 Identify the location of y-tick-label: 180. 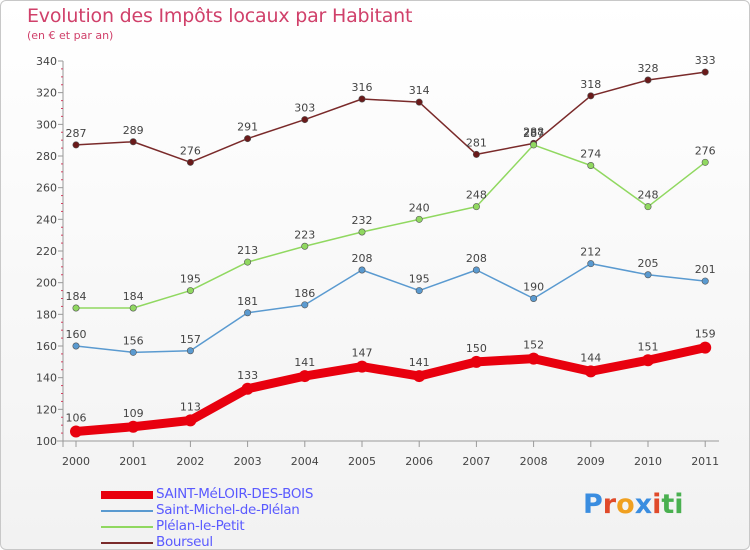
(46, 314).